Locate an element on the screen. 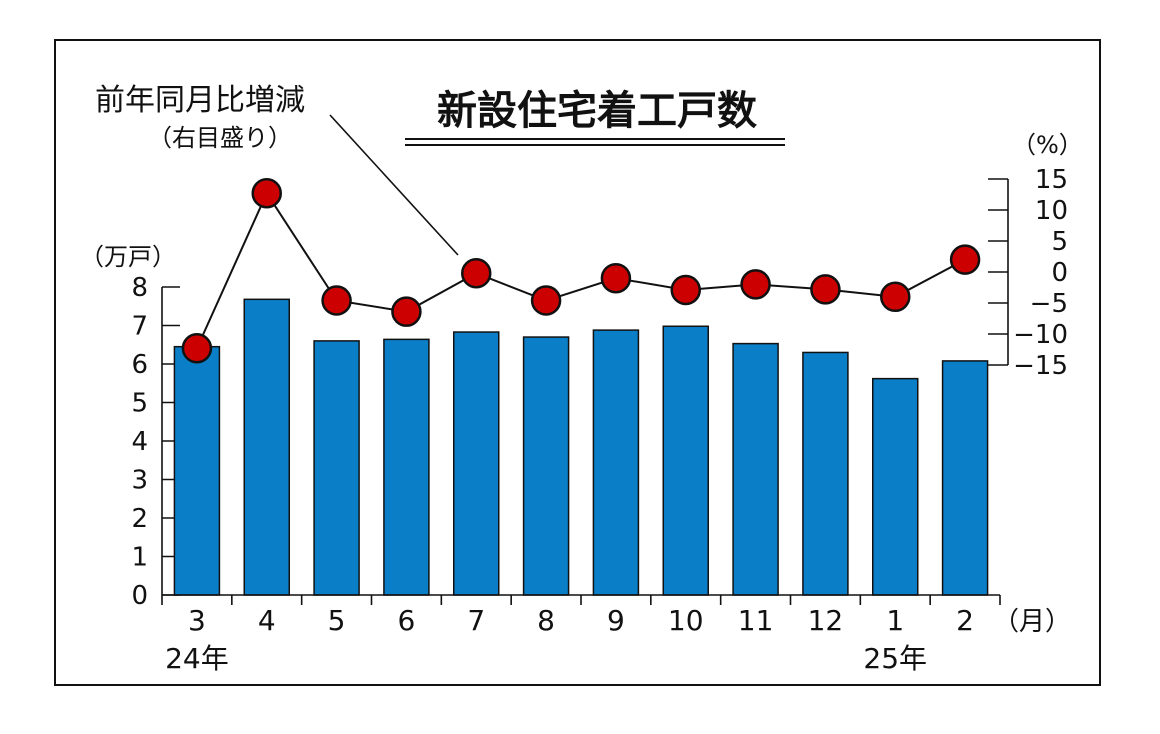 This screenshot has height=734, width=1160. x-axis-tick-label: 10 is located at coordinates (686, 620).